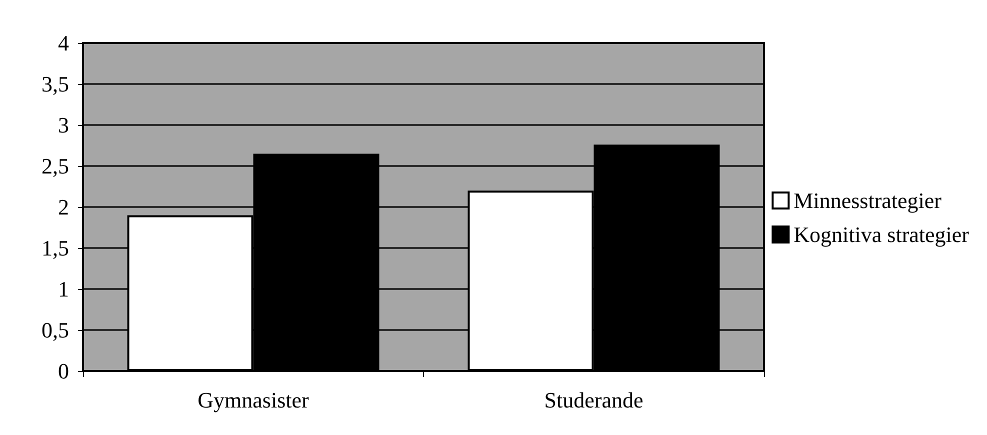  I want to click on y-tick-label: 3, so click(63, 125).